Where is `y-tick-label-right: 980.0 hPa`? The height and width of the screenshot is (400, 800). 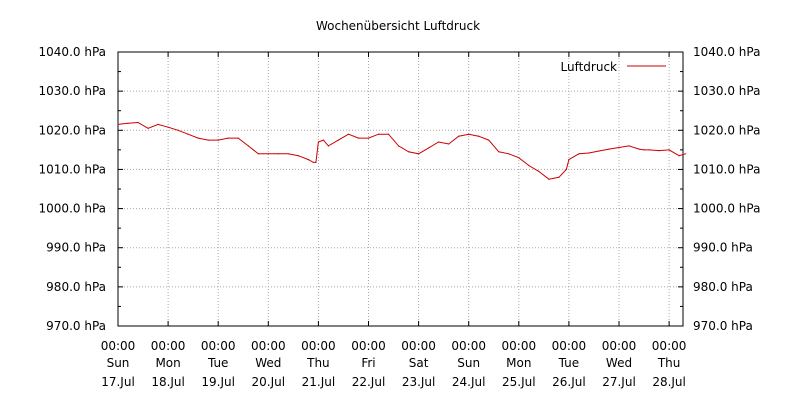
y-tick-label-right: 980.0 hPa is located at coordinates (723, 287).